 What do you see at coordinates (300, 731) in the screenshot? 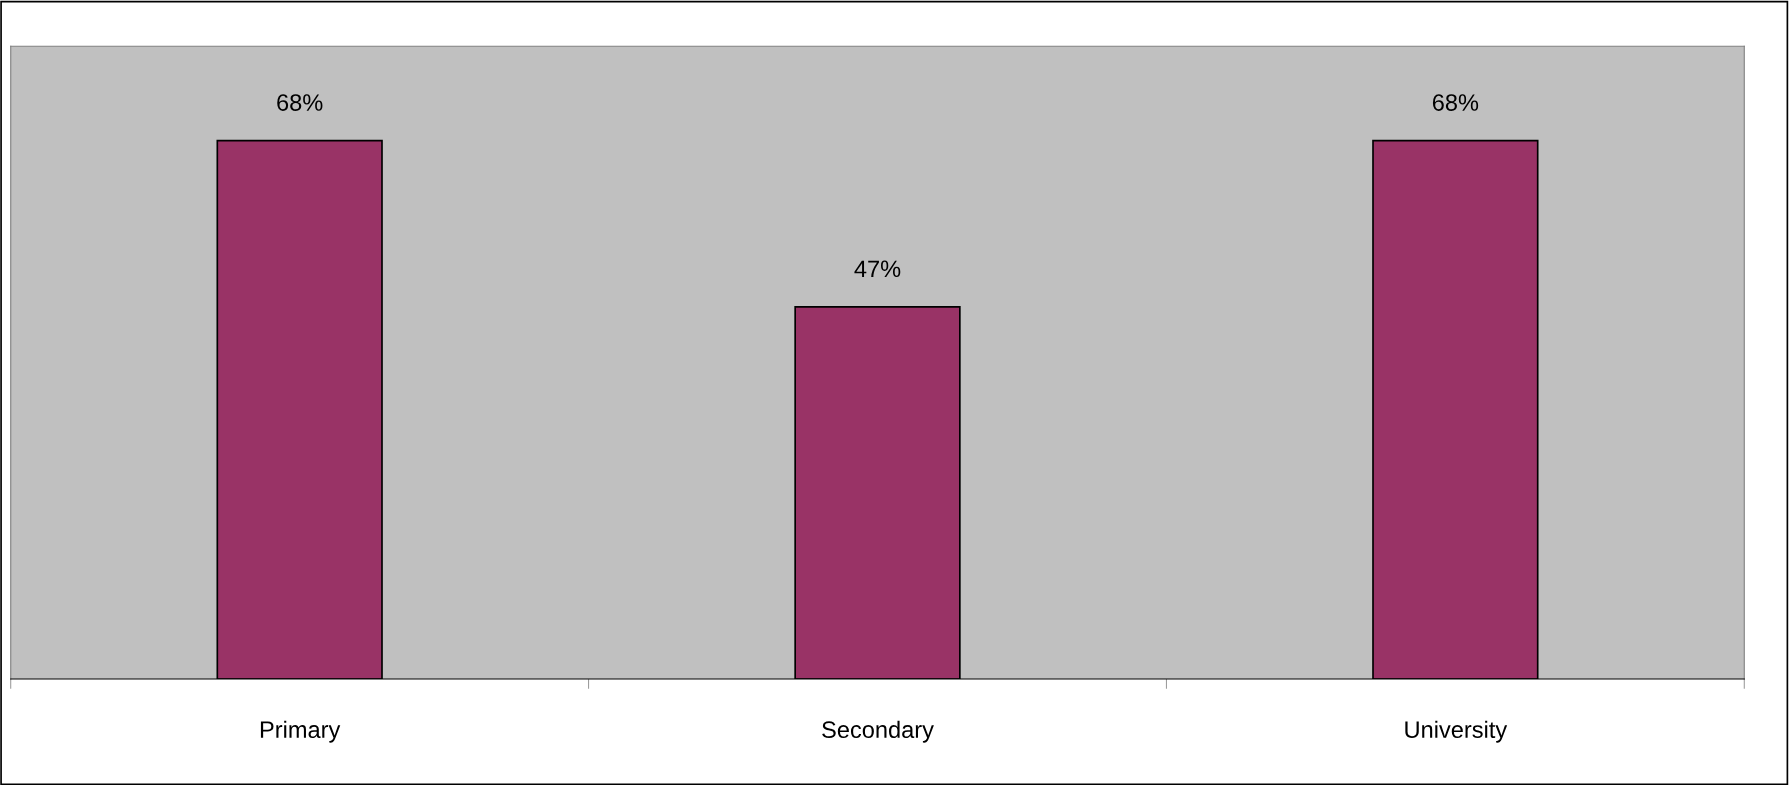
I see `x-tick-label: Primary` at bounding box center [300, 731].